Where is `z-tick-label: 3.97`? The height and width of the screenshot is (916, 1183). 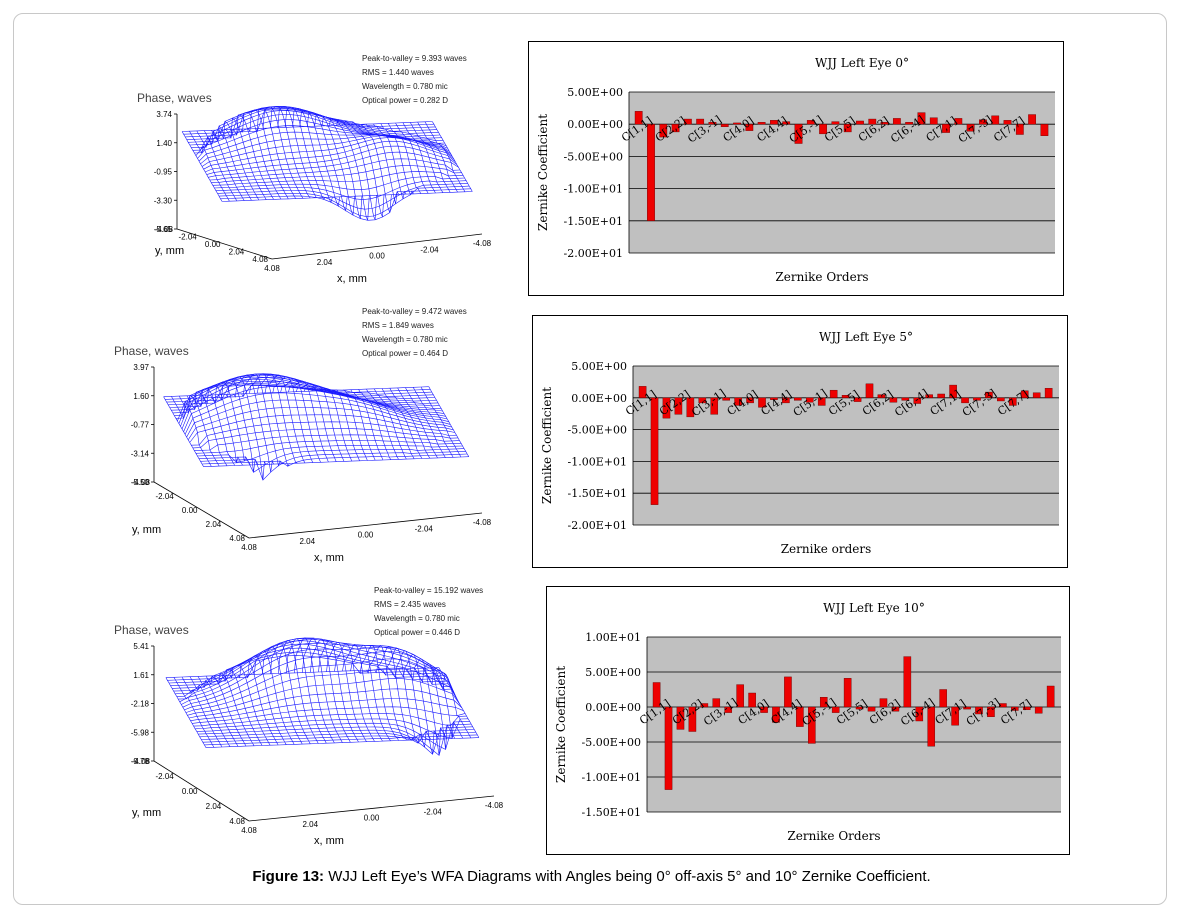
z-tick-label: 3.97 is located at coordinates (141, 367).